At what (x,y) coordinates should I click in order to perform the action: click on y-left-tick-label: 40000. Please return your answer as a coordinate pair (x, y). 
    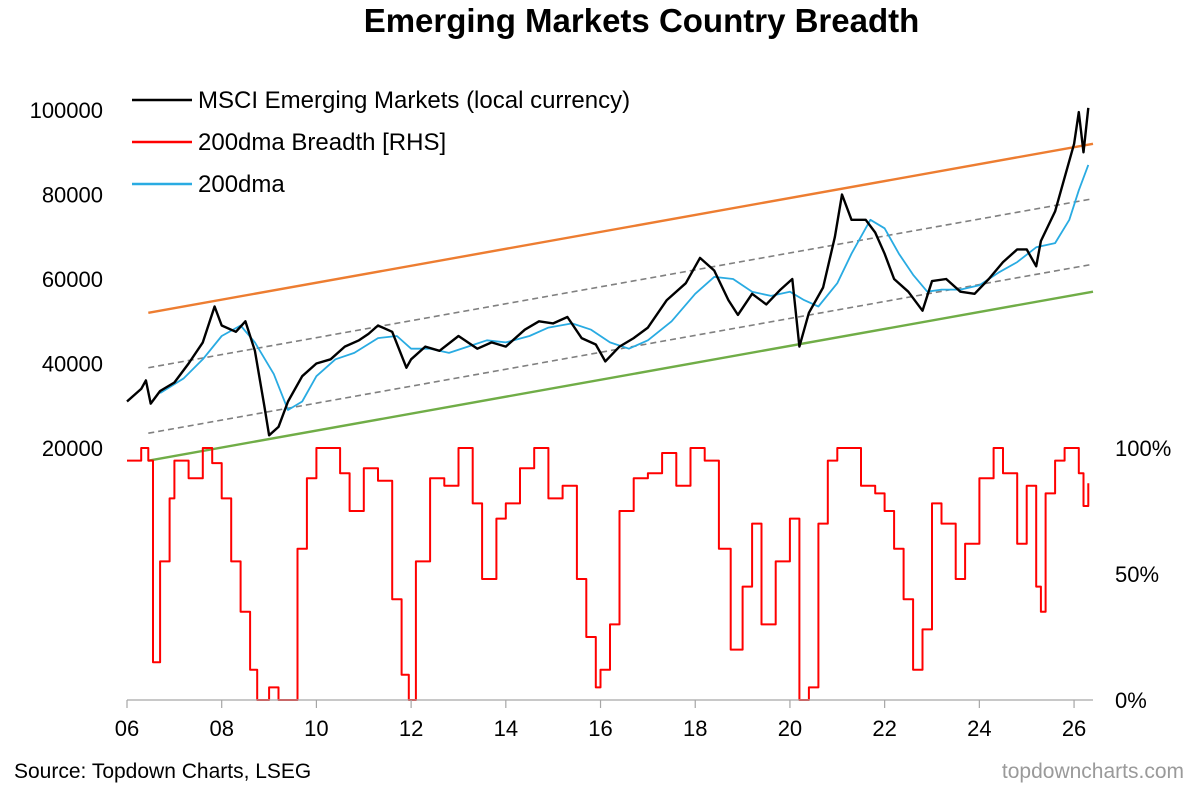
    Looking at the image, I should click on (72, 364).